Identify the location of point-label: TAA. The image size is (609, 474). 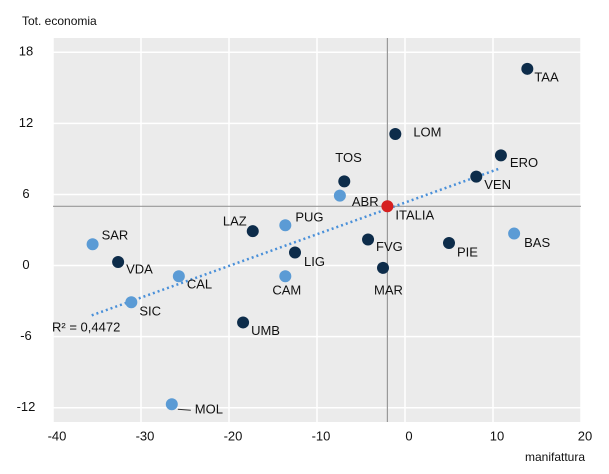
(546, 76).